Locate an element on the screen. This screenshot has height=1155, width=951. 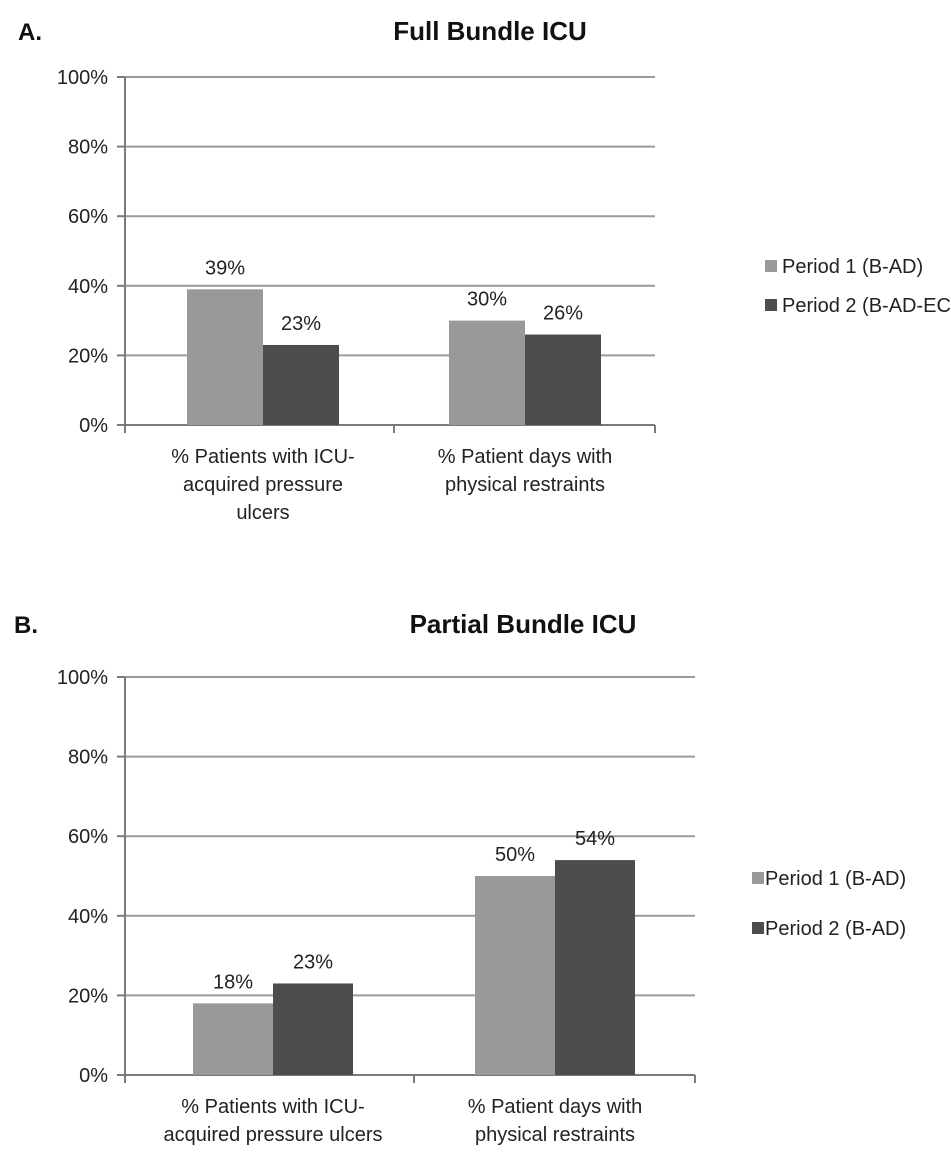
data-label: 30% is located at coordinates (487, 300).